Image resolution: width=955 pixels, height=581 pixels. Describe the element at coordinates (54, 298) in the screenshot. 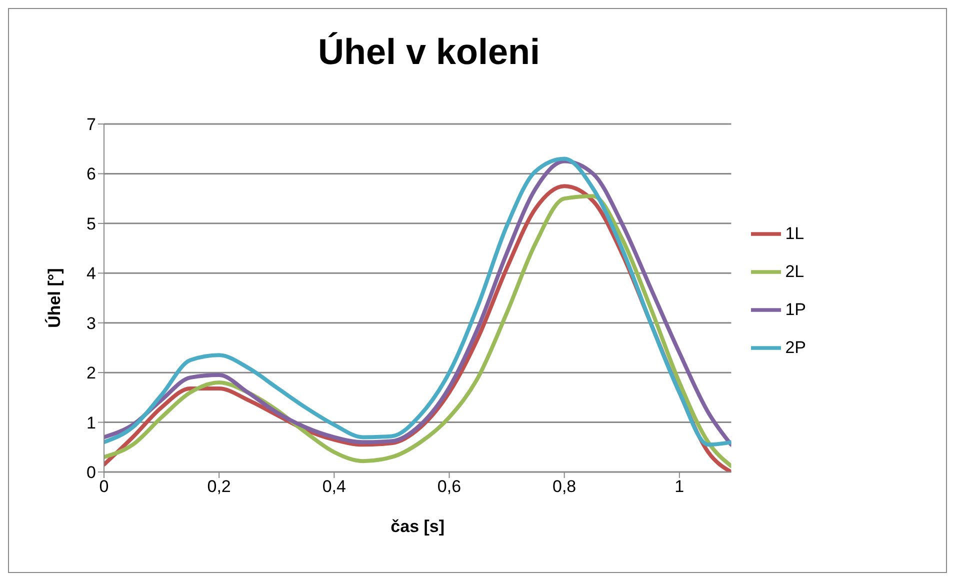

I see `y-axis-title: Úhel [°]` at that location.